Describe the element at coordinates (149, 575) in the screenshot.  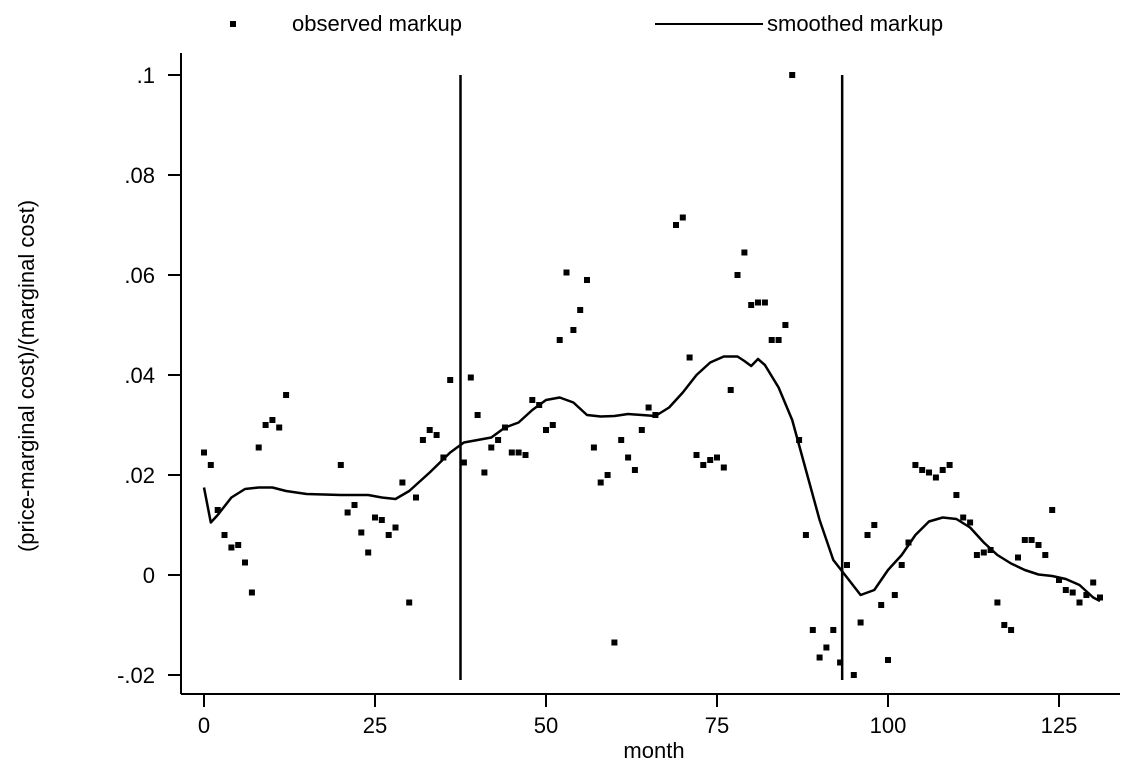
I see `y-tick-label: 0` at that location.